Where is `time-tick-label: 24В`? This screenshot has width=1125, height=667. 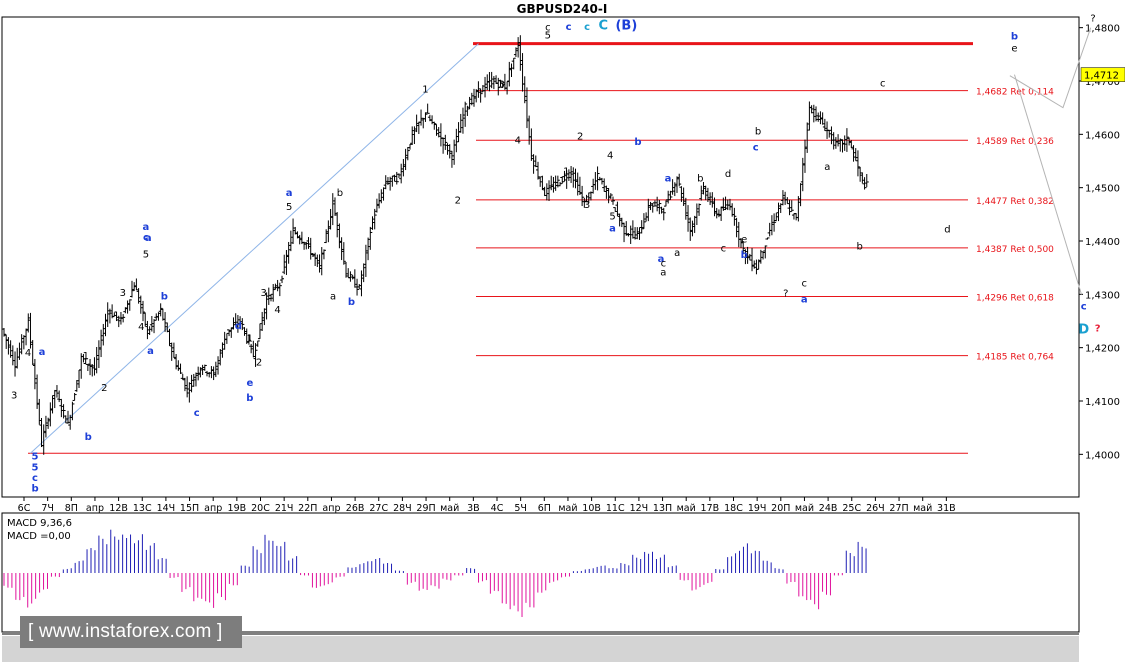 time-tick-label: 24В is located at coordinates (828, 508).